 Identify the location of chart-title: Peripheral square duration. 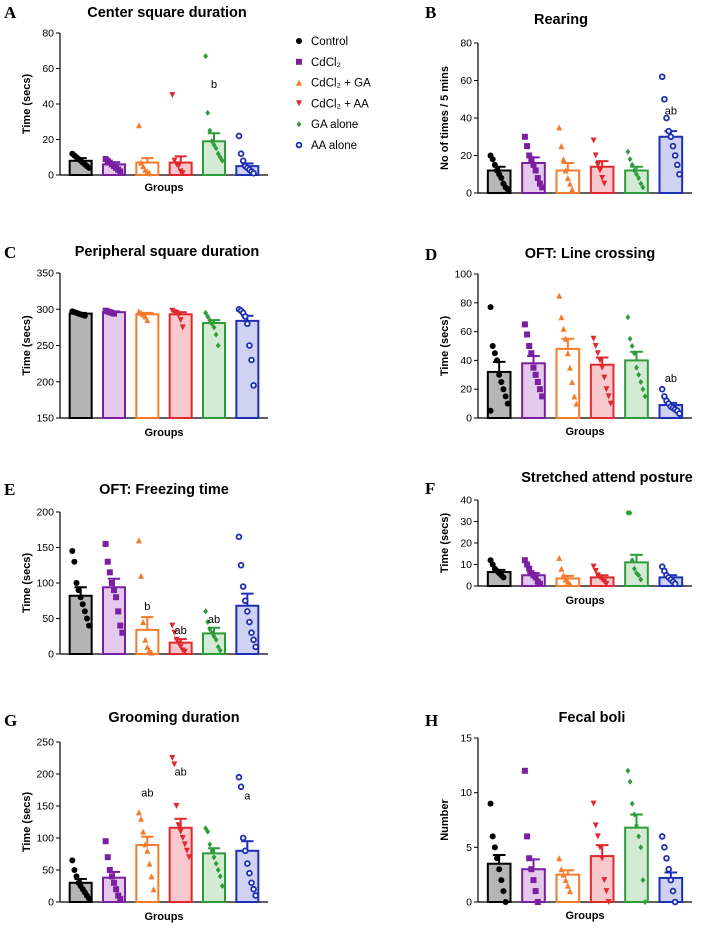
(167, 252).